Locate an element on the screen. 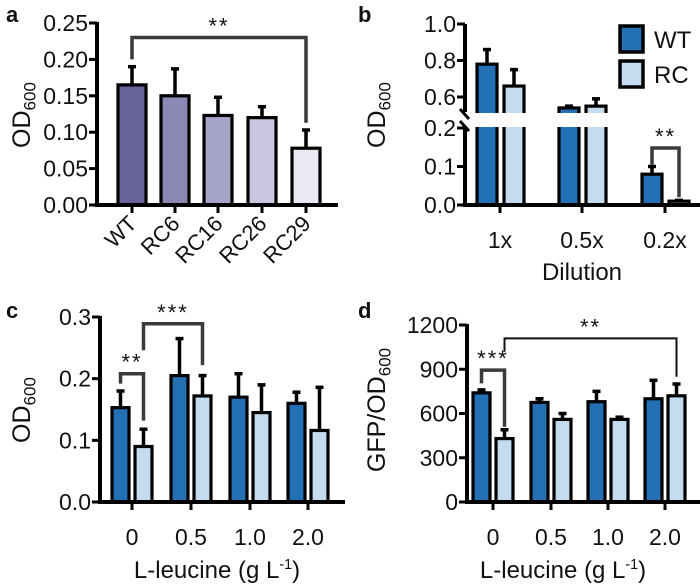 Image resolution: width=700 pixels, height=586 pixels. y-tick-label: 0.20 is located at coordinates (65, 59).